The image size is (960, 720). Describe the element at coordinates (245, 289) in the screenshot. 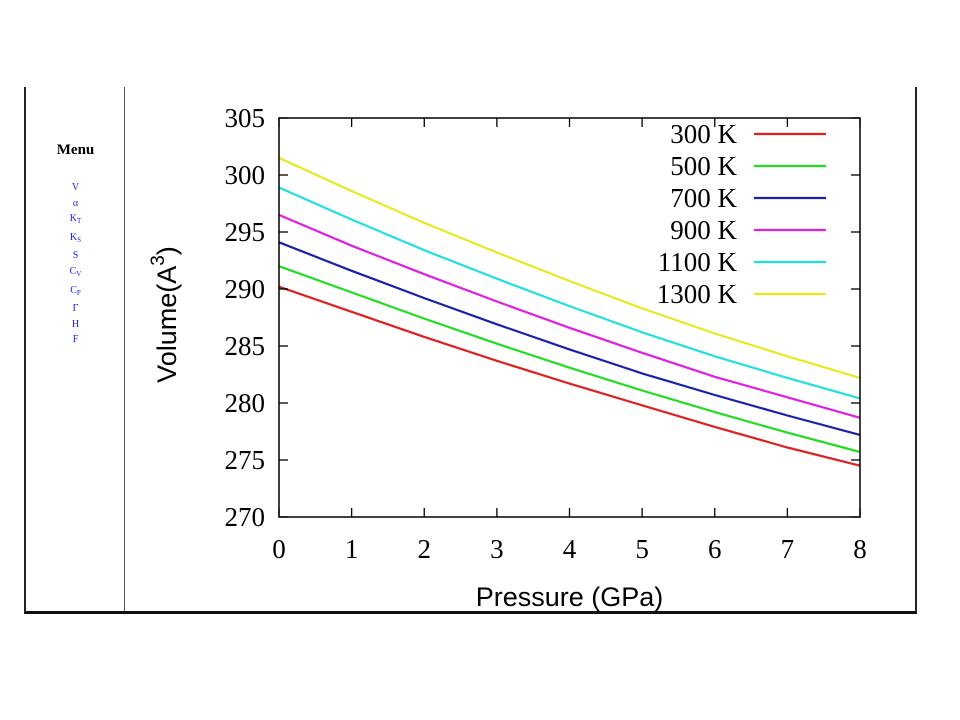

I see `y-tick-label: 290` at that location.